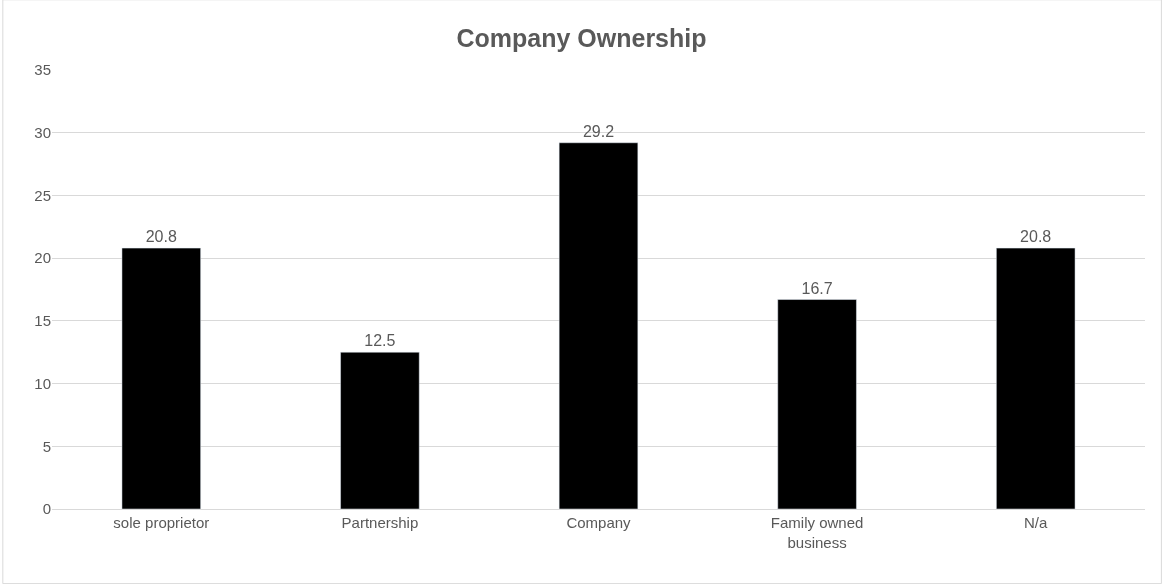 This screenshot has width=1163, height=584. I want to click on data-label: 12.5, so click(380, 341).